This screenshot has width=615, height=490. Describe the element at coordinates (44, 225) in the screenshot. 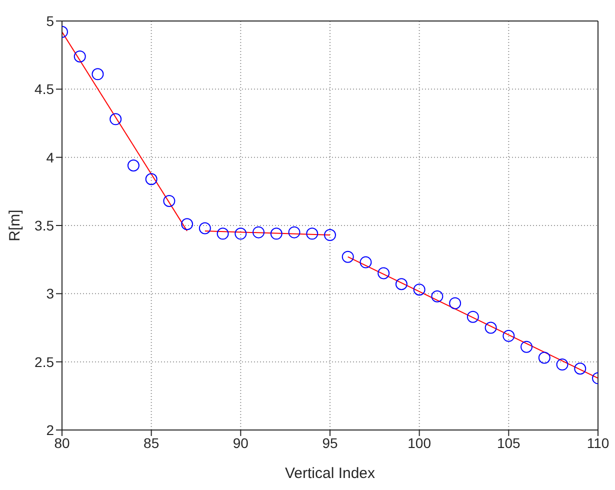

I see `y-tick-label: 3.5` at that location.